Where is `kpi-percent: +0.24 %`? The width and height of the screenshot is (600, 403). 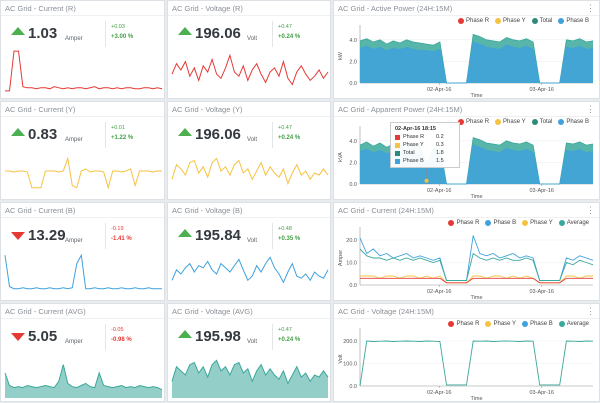 kpi-percent: +0.24 % is located at coordinates (289, 340).